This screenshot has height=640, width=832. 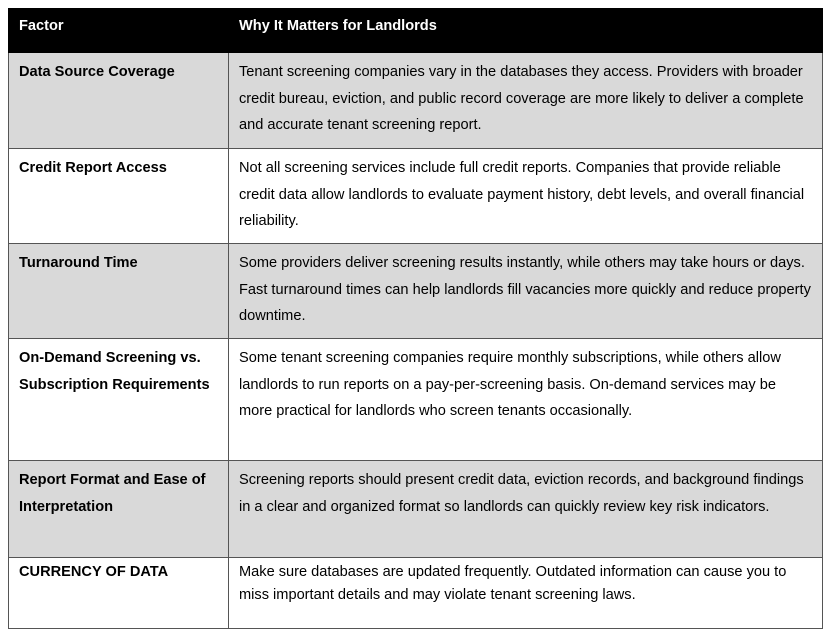 I want to click on header-row: Factor Why It Matters for Landlords, so click(x=415, y=30).